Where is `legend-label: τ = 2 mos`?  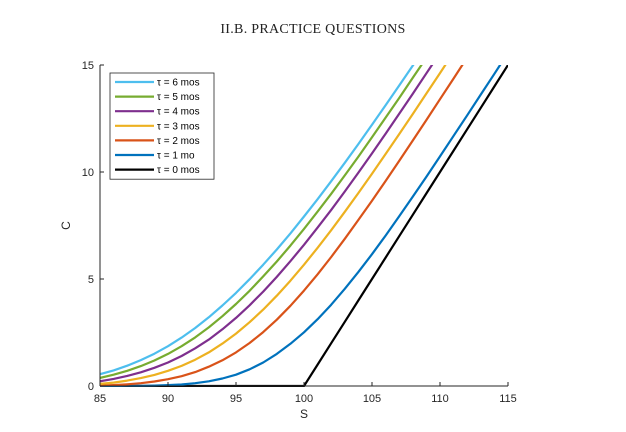
legend-label: τ = 2 mos is located at coordinates (178, 141).